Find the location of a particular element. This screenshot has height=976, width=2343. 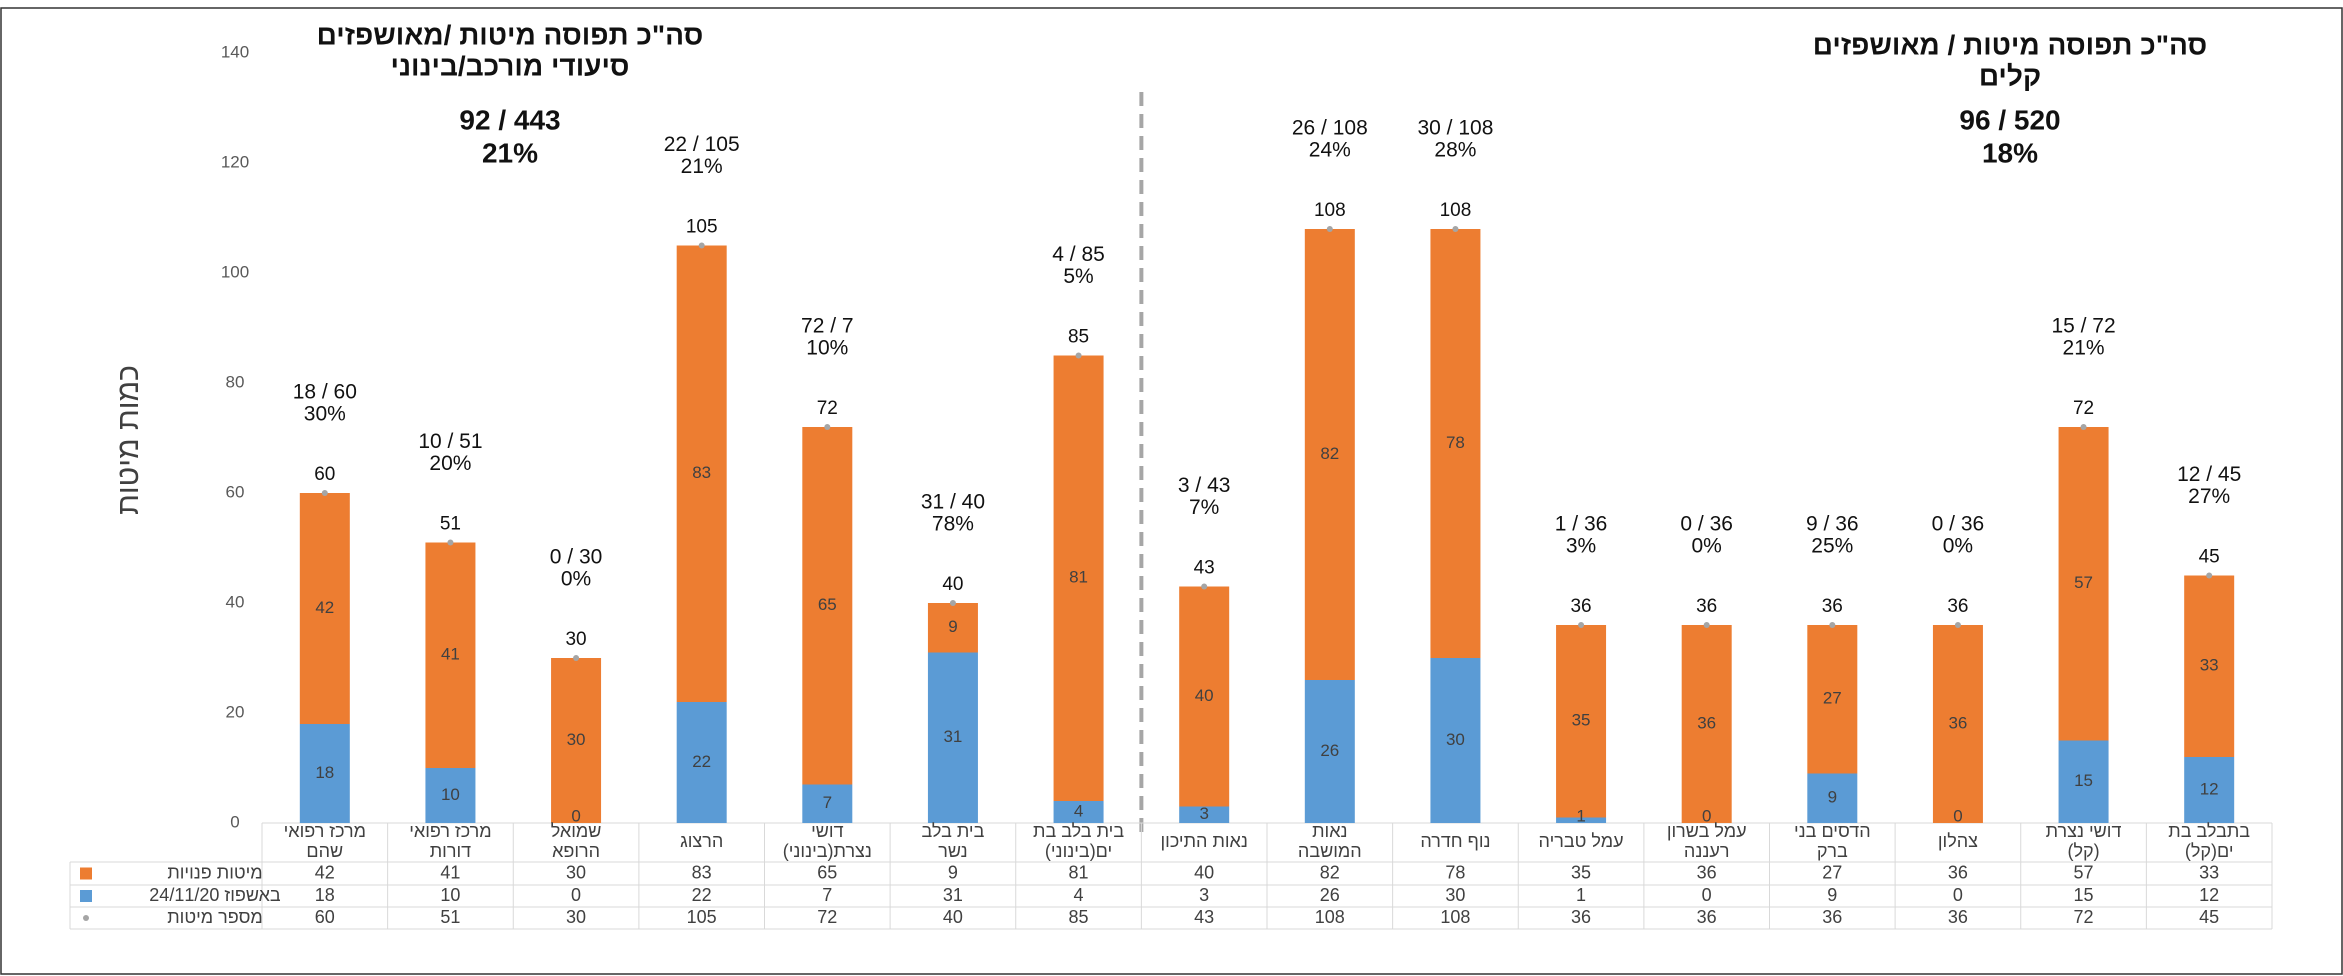

data-label: 1 is located at coordinates (1580, 815).